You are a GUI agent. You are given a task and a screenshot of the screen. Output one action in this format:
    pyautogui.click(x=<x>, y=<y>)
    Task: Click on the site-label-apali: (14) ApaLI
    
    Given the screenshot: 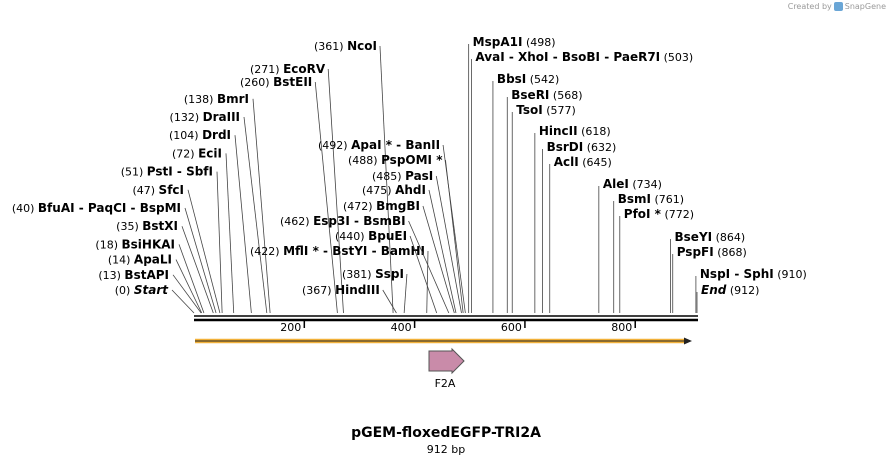 What is the action you would take?
    pyautogui.click(x=140, y=260)
    